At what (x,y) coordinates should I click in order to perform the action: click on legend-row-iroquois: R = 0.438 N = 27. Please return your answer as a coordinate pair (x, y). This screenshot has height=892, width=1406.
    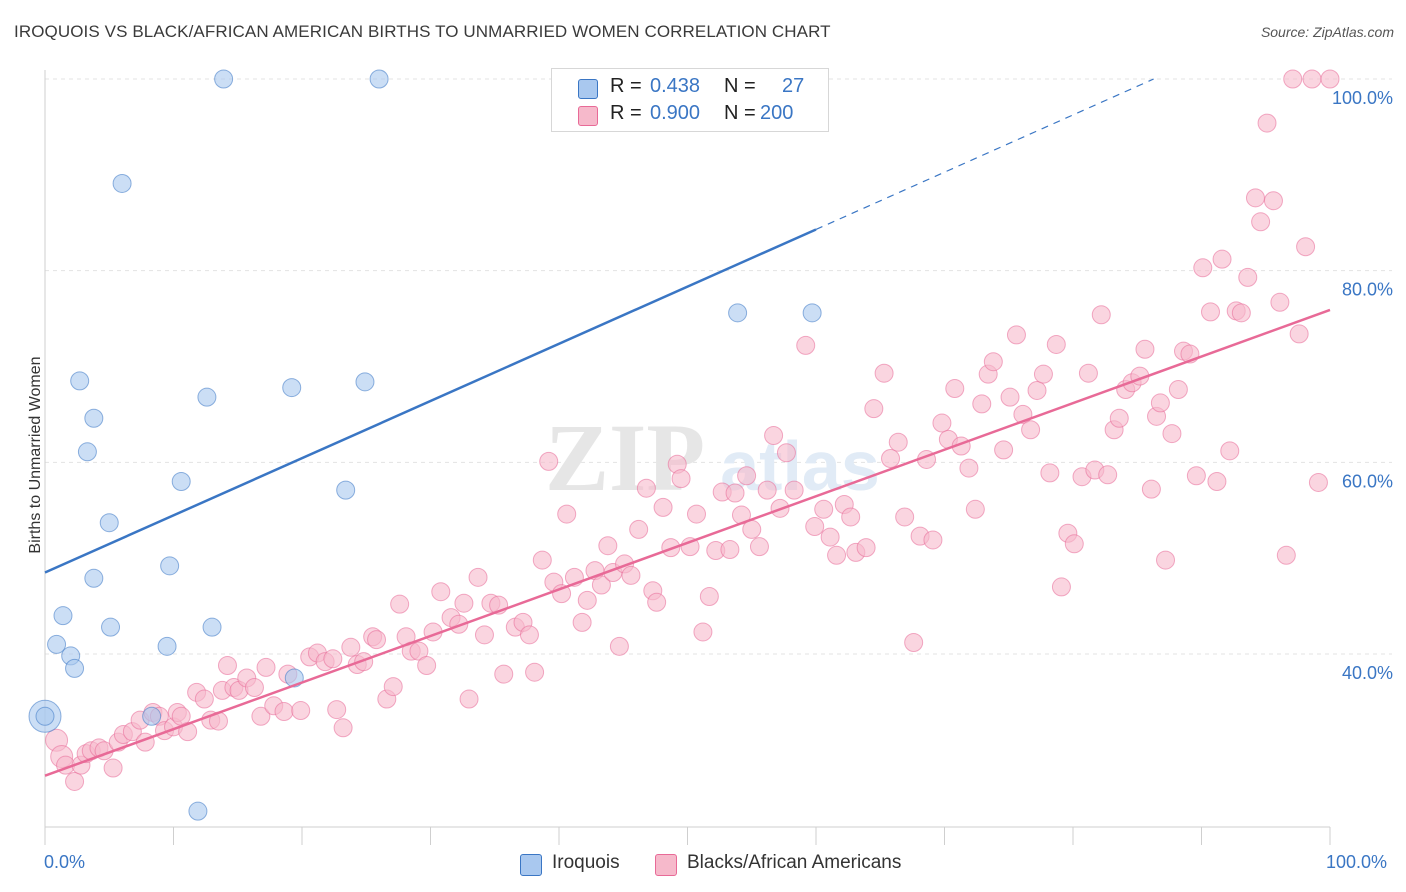
    Looking at the image, I should click on (690, 88).